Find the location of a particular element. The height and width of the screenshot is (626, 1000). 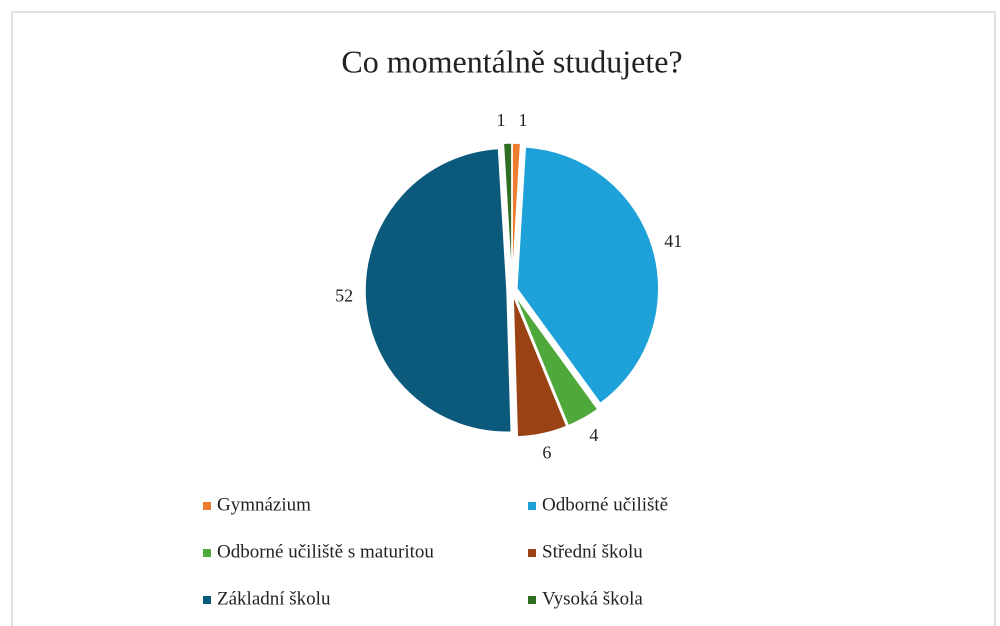

data-label: 52 is located at coordinates (344, 296).